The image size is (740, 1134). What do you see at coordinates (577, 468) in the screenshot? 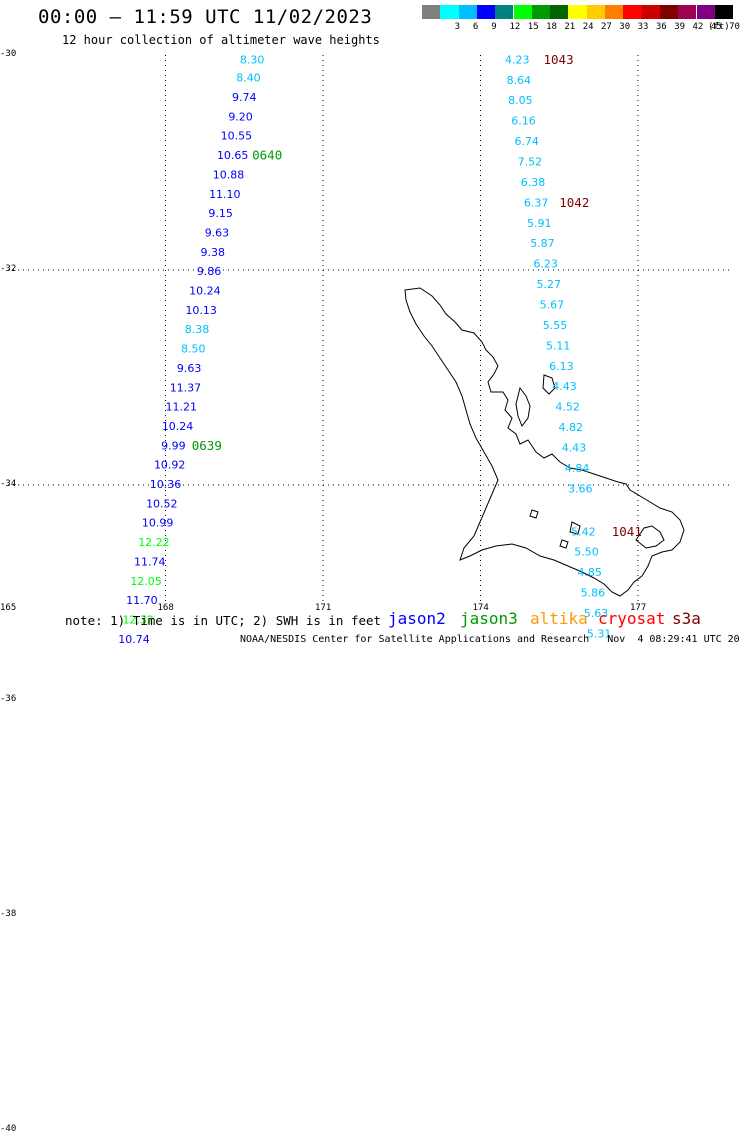
I see `wave-height-value: 4.84` at bounding box center [577, 468].